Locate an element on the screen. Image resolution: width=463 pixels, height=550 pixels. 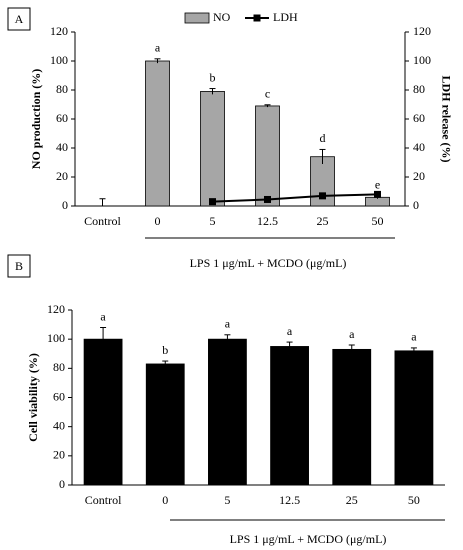
legend-label: LDH is located at coordinates (285, 17).